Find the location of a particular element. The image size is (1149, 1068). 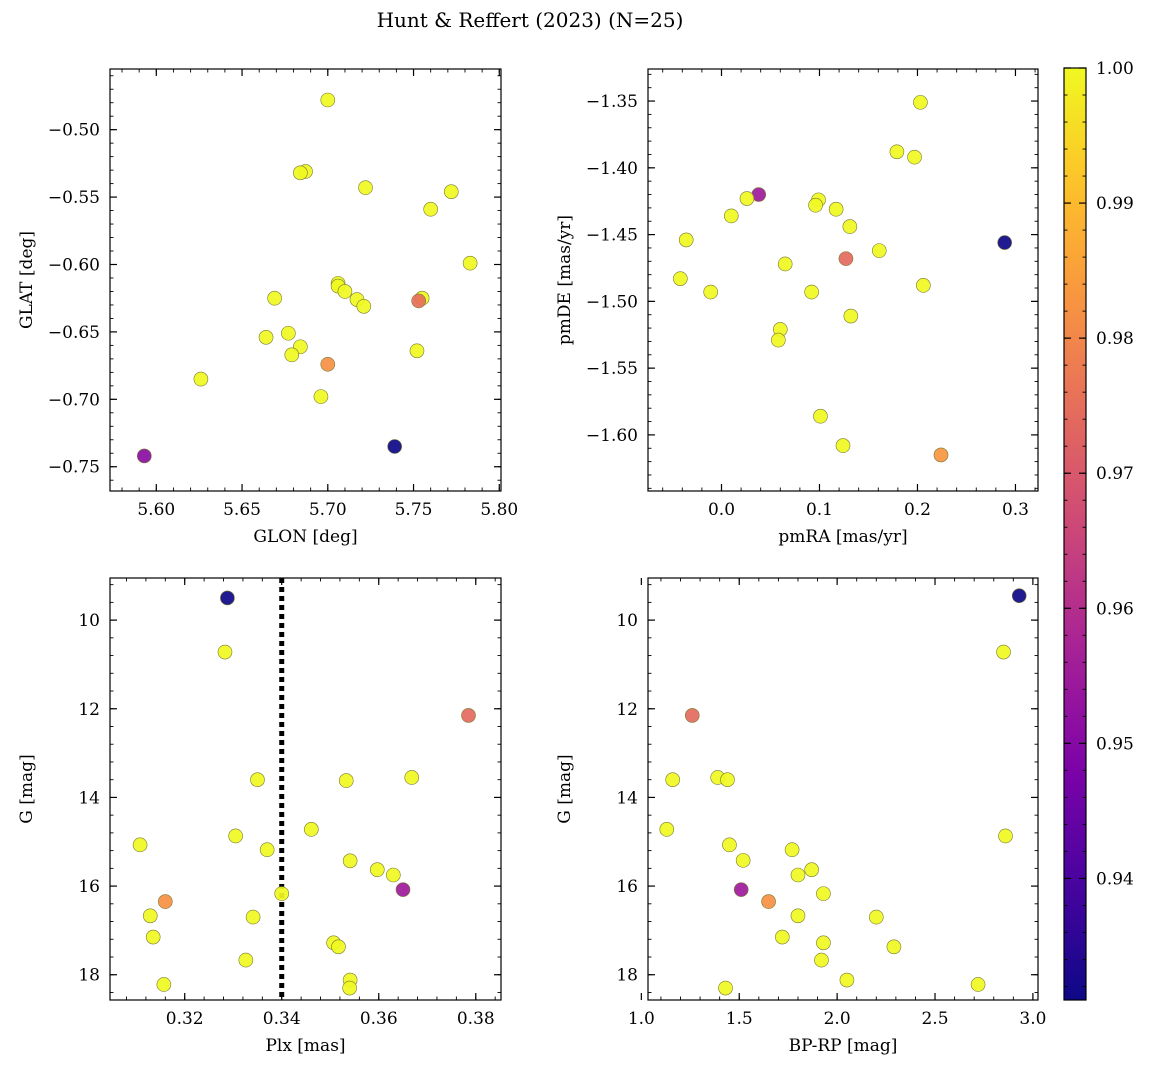

x-tick-label: 0.38 is located at coordinates (476, 1019).